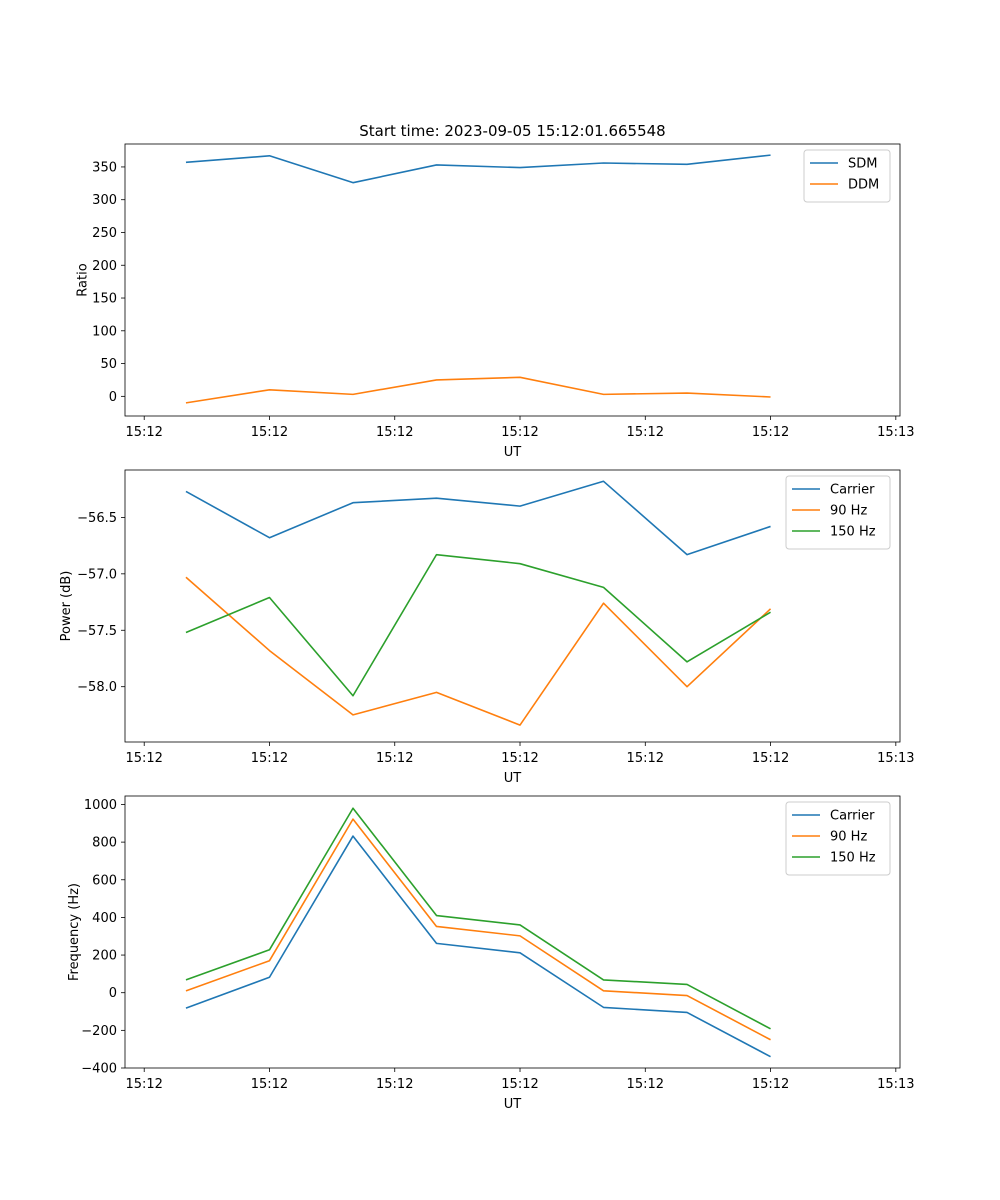 The image size is (1000, 1200). I want to click on y-tick-label: 600, so click(104, 880).